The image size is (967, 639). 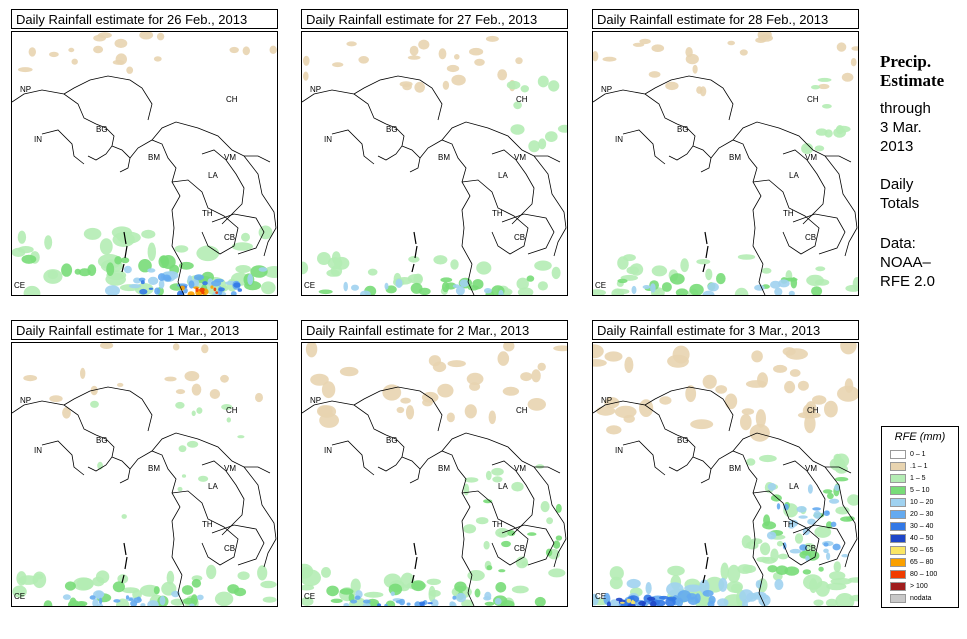 What do you see at coordinates (905, 108) in the screenshot?
I see `side-through-label: through` at bounding box center [905, 108].